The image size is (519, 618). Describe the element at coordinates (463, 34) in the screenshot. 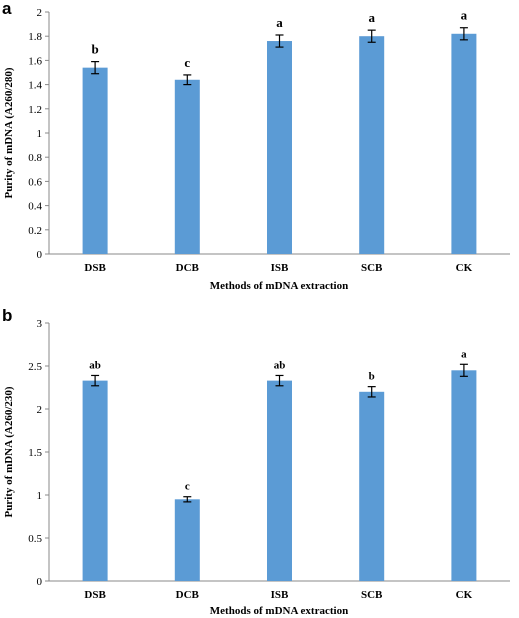

I see `panel-a-error-bar-ck` at that location.